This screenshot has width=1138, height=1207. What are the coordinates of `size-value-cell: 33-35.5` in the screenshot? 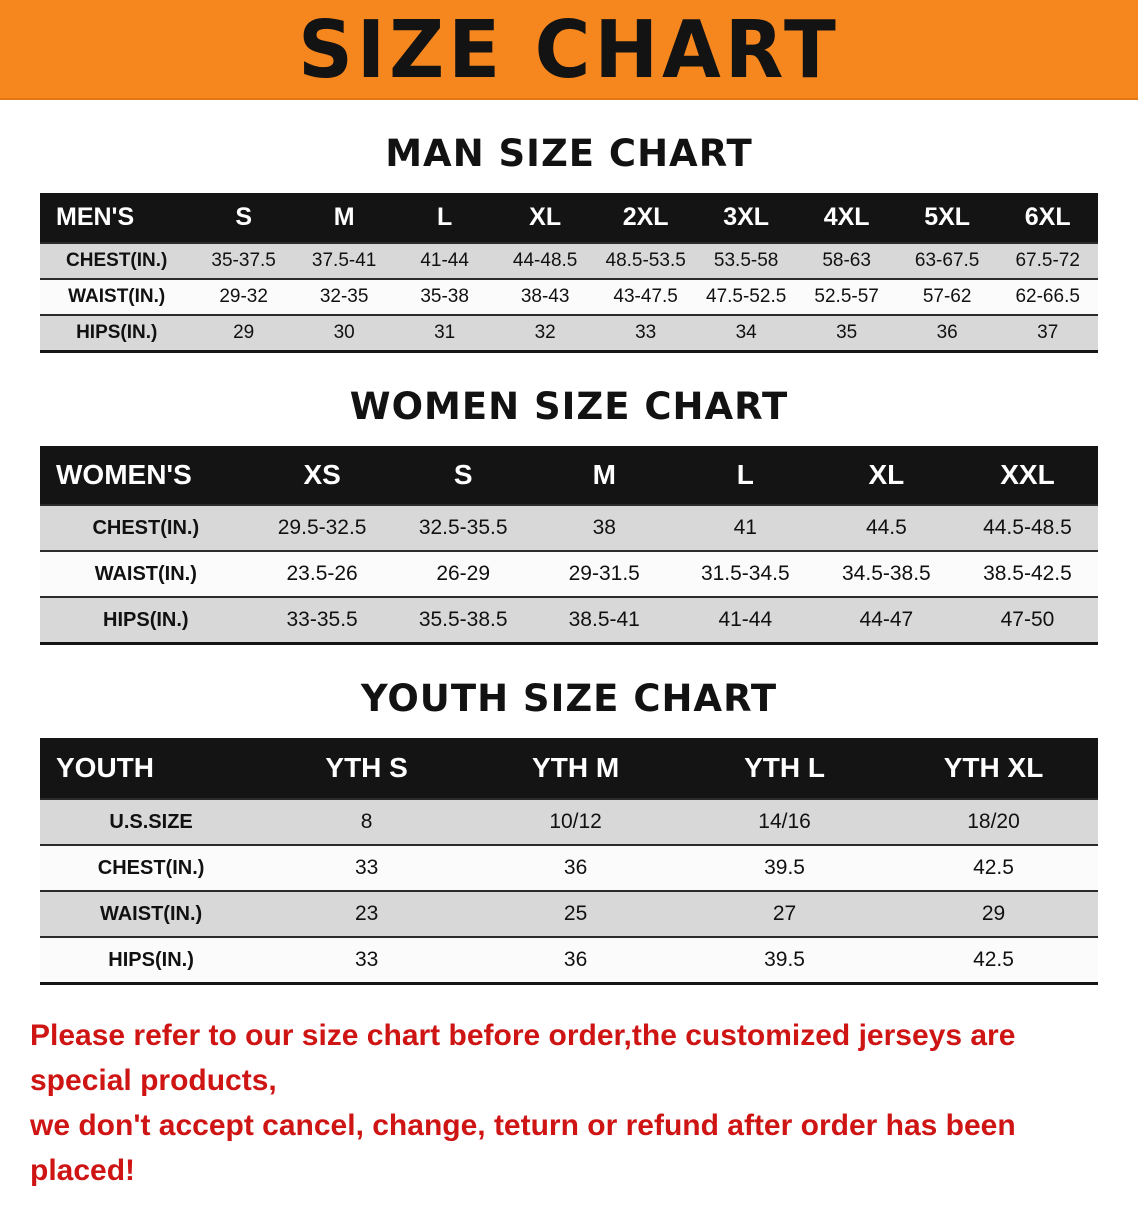 It's located at (322, 619).